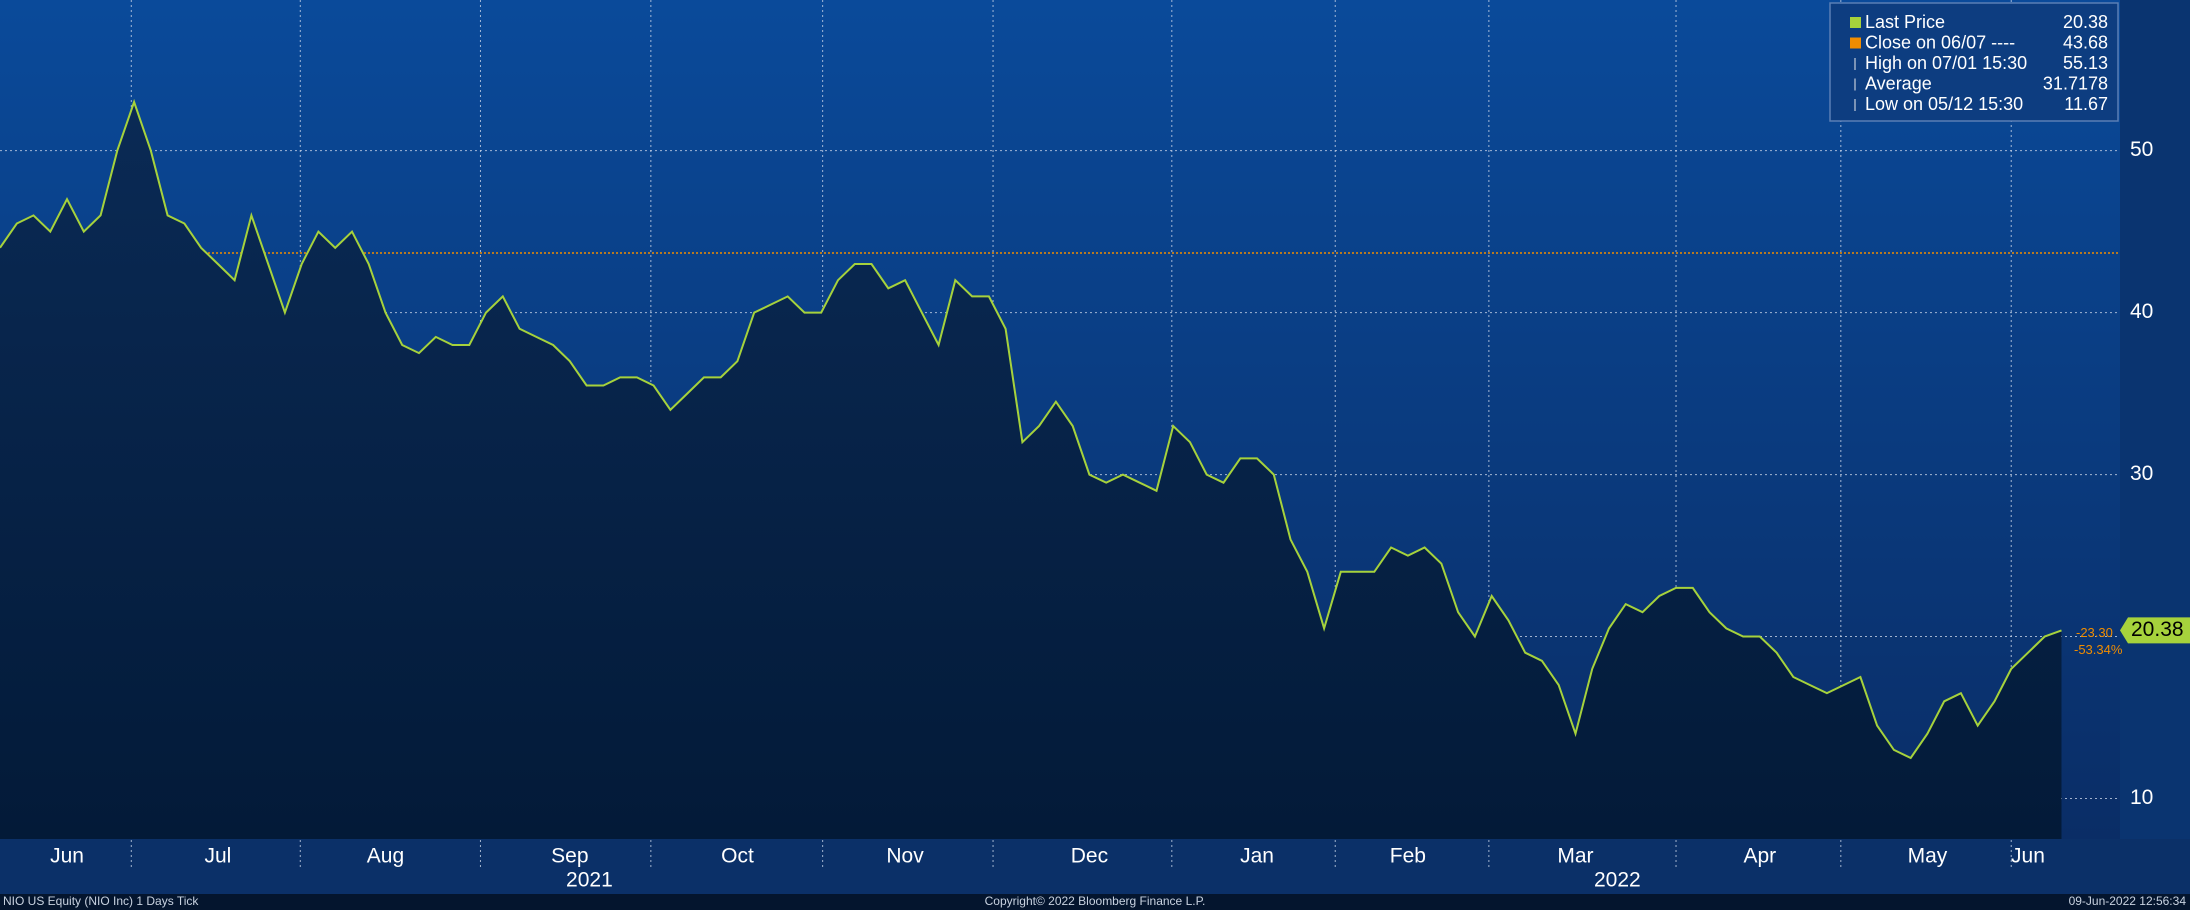 This screenshot has height=910, width=2190. I want to click on legend-label: Last Price, so click(1905, 22).